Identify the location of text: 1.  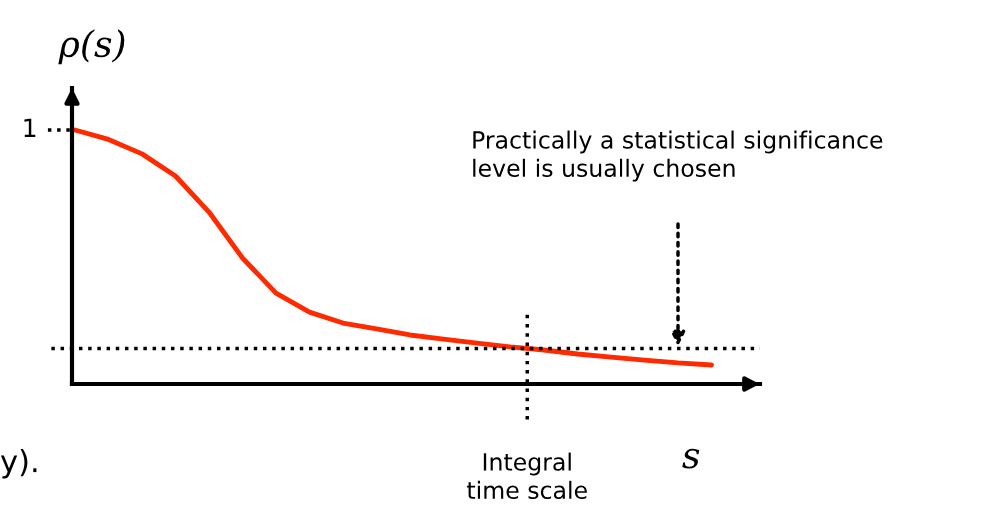
(30, 127).